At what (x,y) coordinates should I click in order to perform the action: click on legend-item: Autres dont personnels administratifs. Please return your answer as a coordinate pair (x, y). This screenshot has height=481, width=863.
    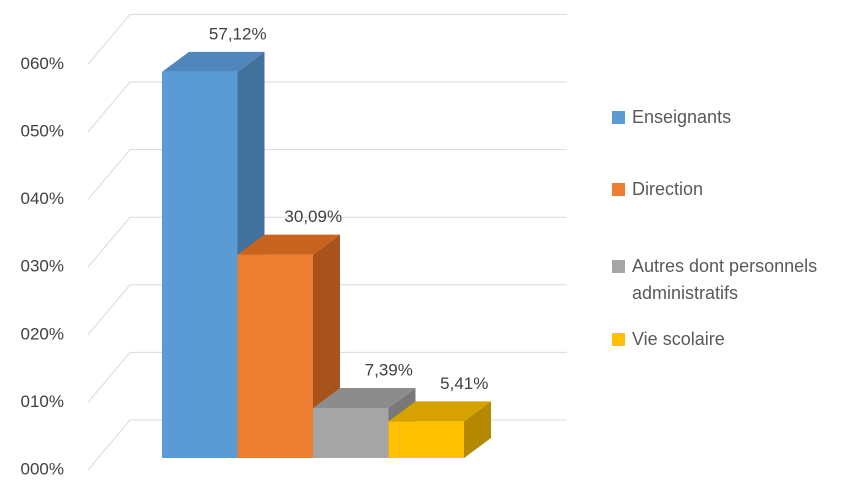
    Looking at the image, I should click on (734, 280).